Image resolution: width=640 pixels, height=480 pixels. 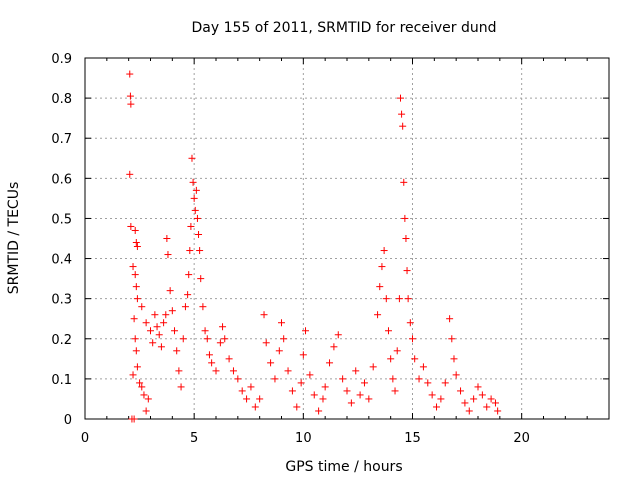 I want to click on y-tick-label: 0.6, so click(x=61, y=179).